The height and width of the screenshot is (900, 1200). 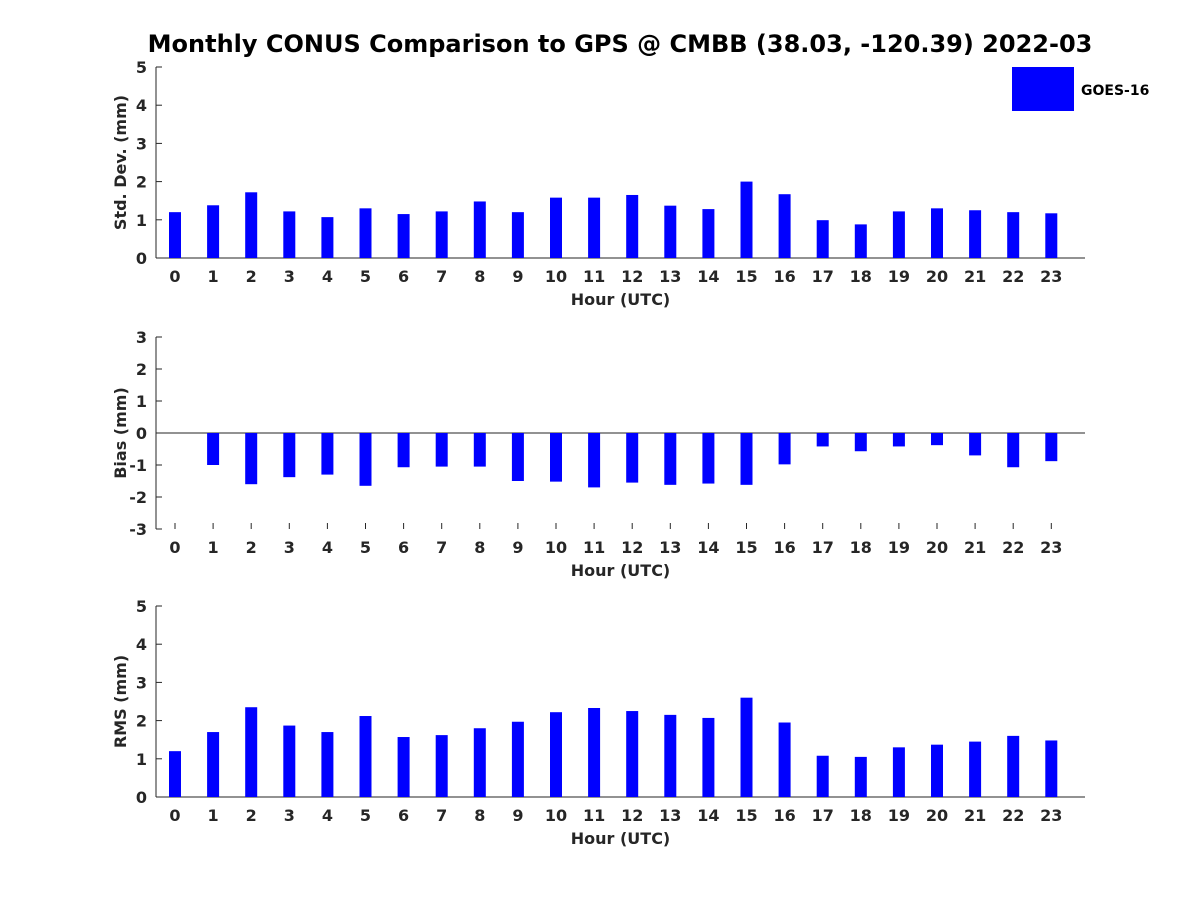 I want to click on x-tick-label: 8, so click(x=479, y=815).